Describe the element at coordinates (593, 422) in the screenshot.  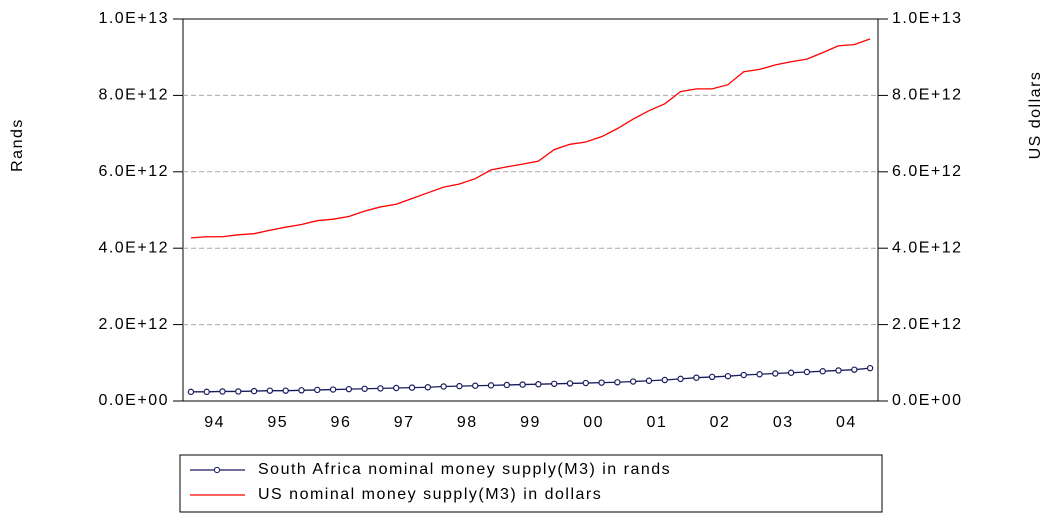
I see `x-tick-label: 00` at that location.